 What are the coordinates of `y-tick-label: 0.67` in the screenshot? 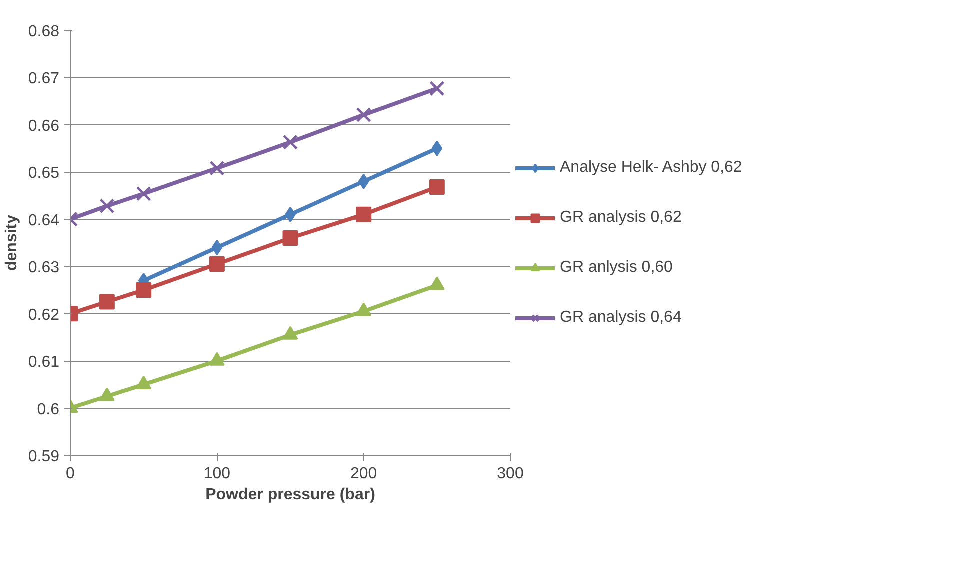 It's located at (44, 79).